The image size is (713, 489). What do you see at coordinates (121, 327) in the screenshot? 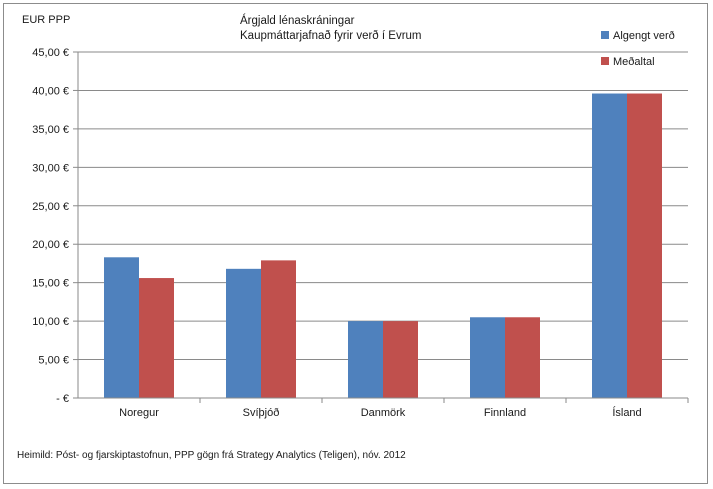
I see `bar-algengt-ver--0` at bounding box center [121, 327].